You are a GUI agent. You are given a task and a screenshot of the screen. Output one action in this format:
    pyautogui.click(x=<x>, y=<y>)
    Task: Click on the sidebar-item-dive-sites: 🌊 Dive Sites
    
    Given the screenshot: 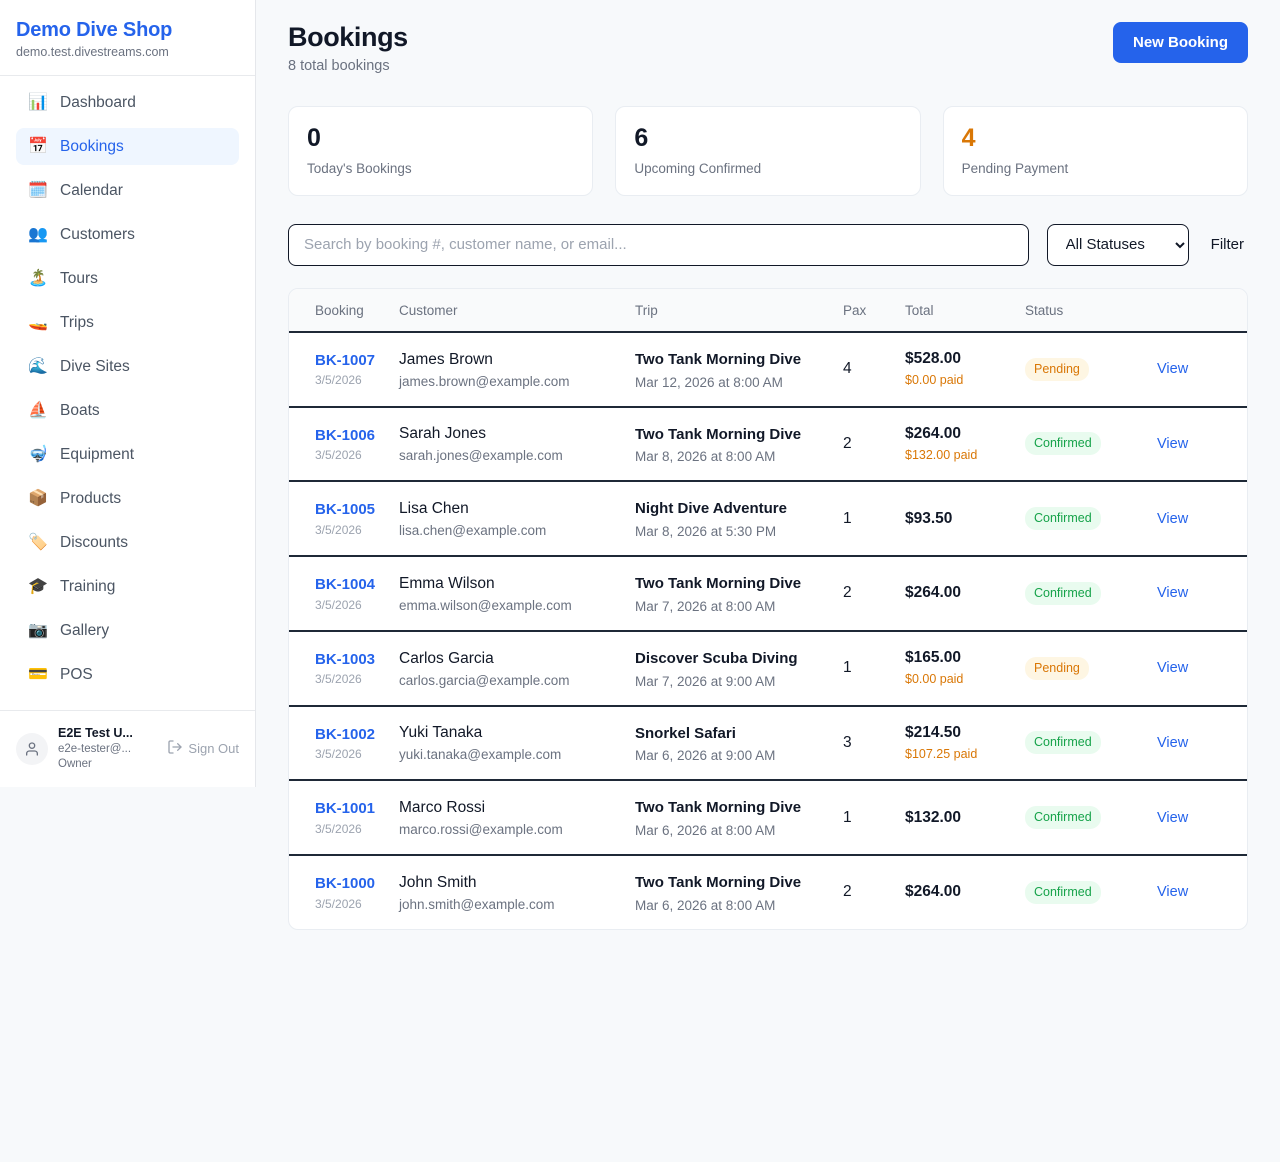 What is the action you would take?
    pyautogui.click(x=127, y=366)
    